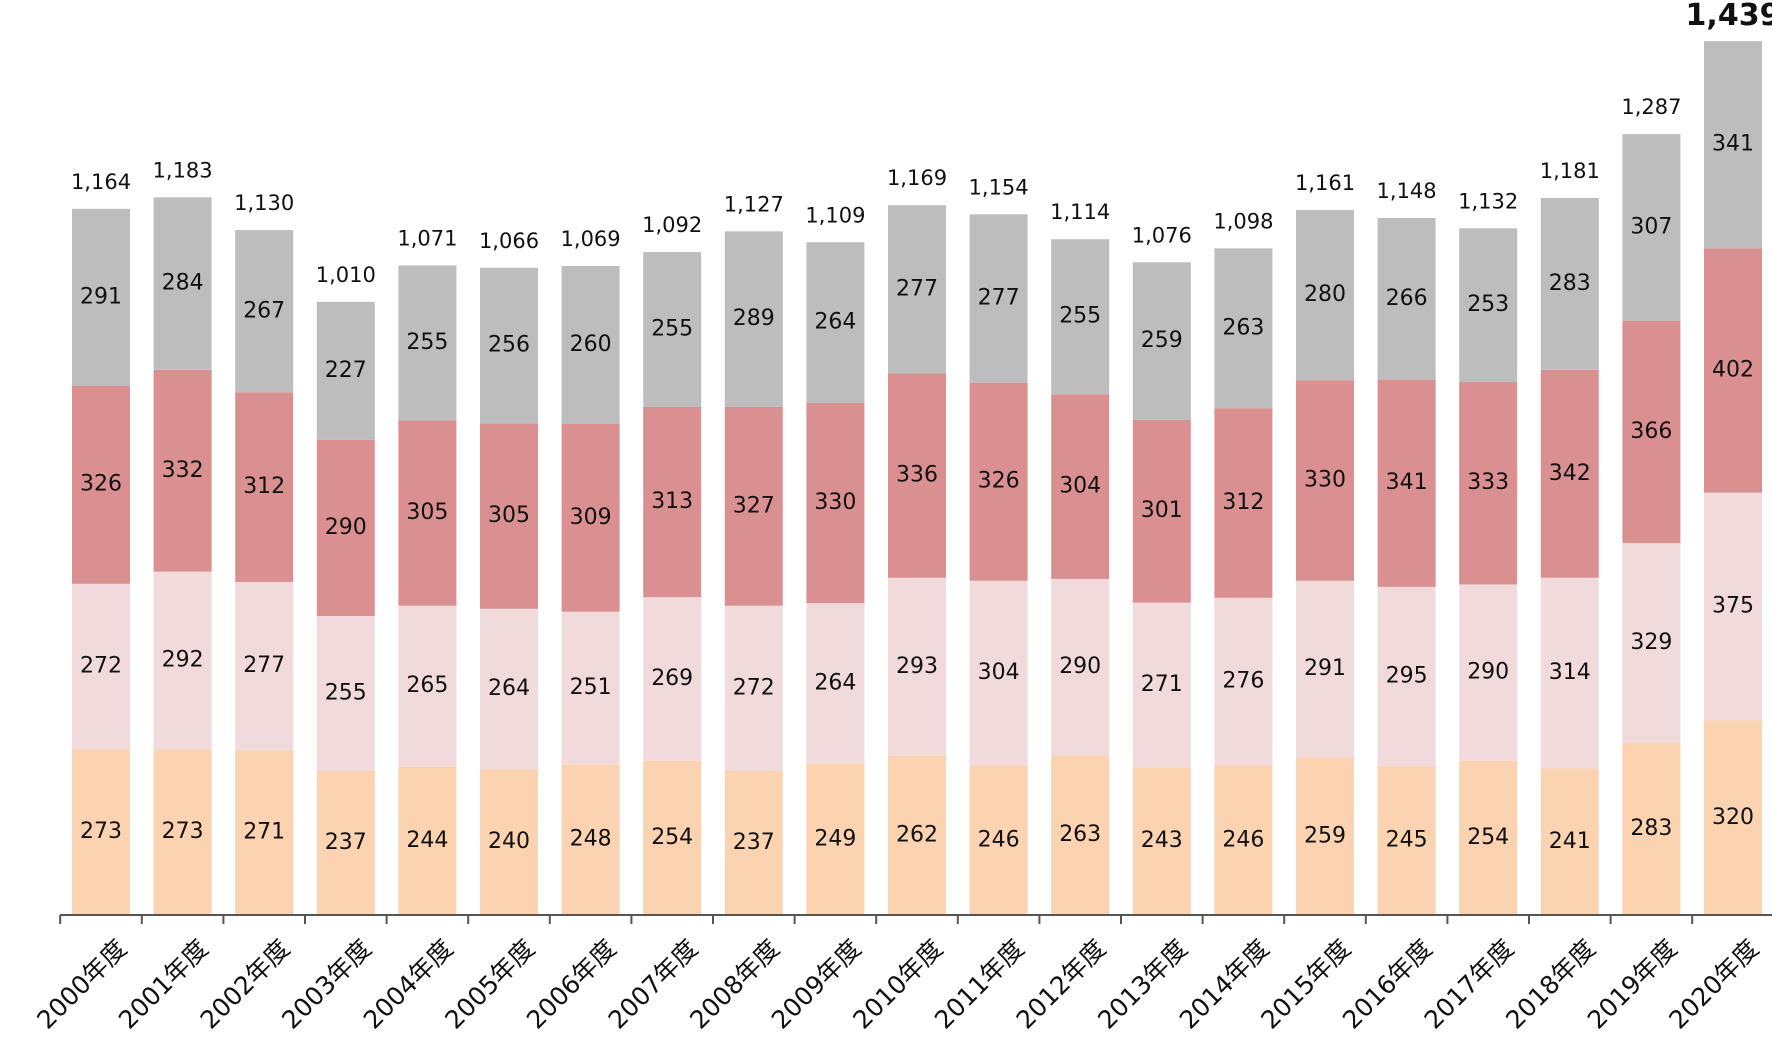 The width and height of the screenshot is (1772, 1046). I want to click on segment-value-label: 314, so click(1570, 672).